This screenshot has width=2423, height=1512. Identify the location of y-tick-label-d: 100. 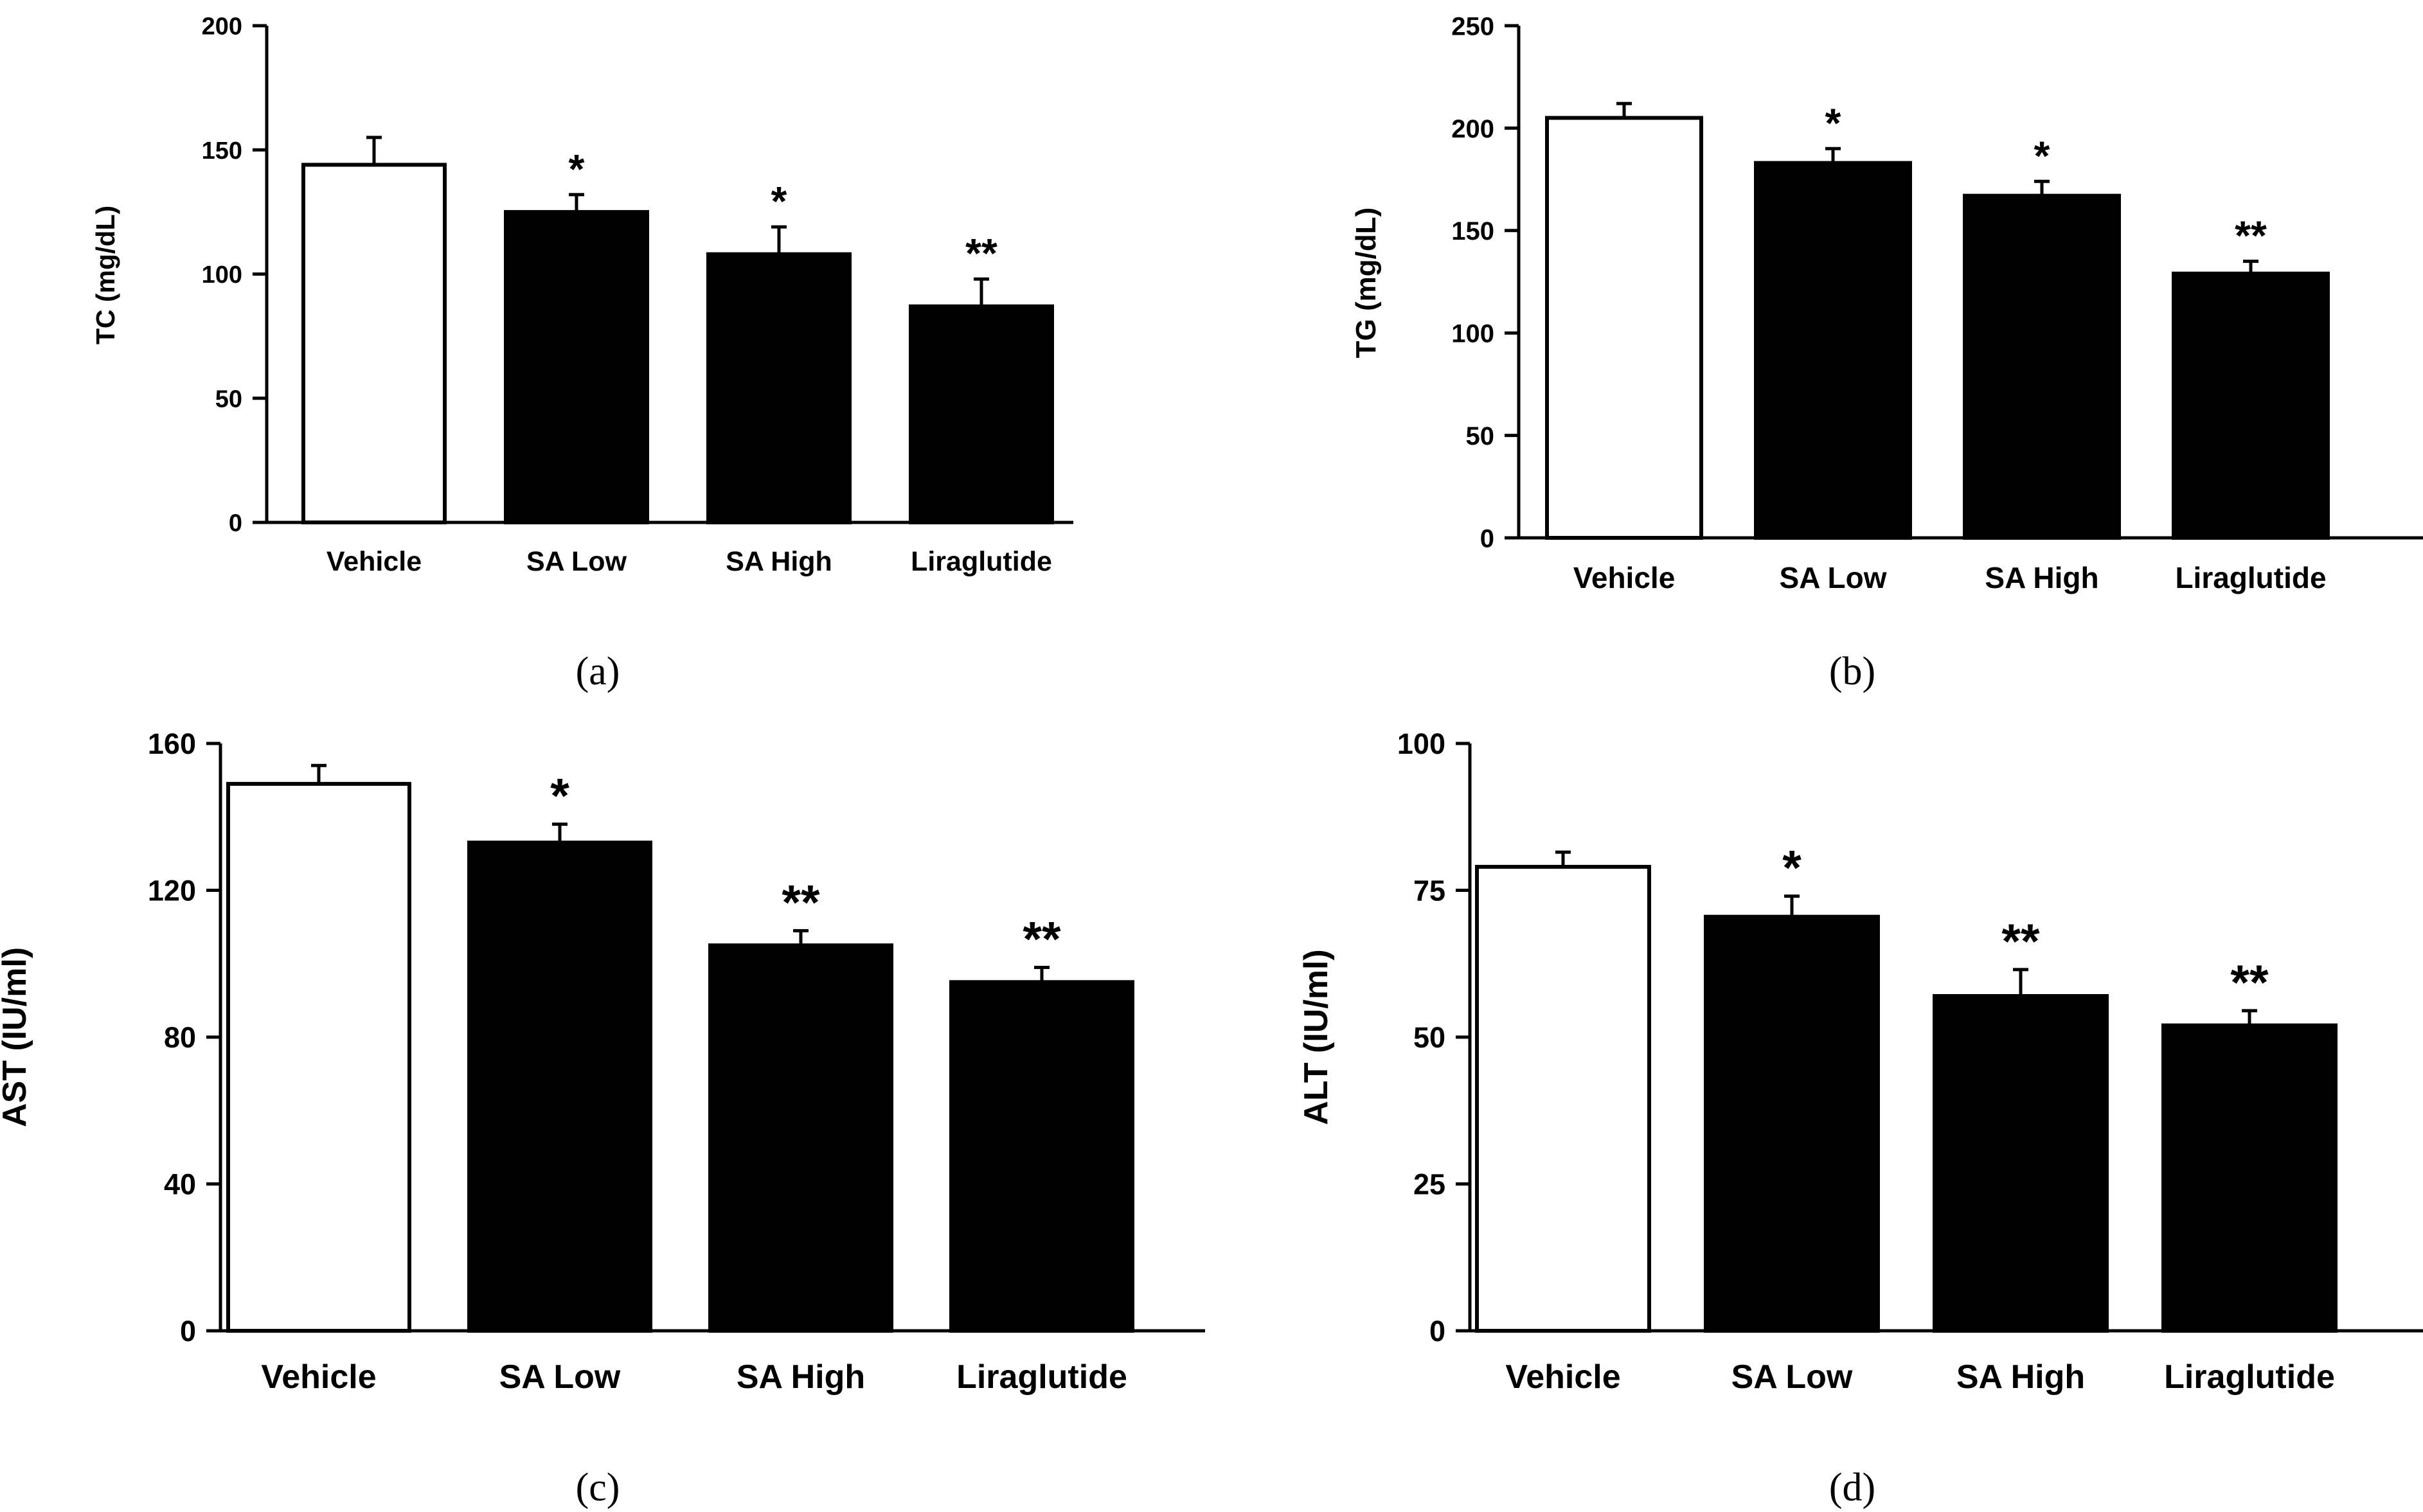
(1421, 743).